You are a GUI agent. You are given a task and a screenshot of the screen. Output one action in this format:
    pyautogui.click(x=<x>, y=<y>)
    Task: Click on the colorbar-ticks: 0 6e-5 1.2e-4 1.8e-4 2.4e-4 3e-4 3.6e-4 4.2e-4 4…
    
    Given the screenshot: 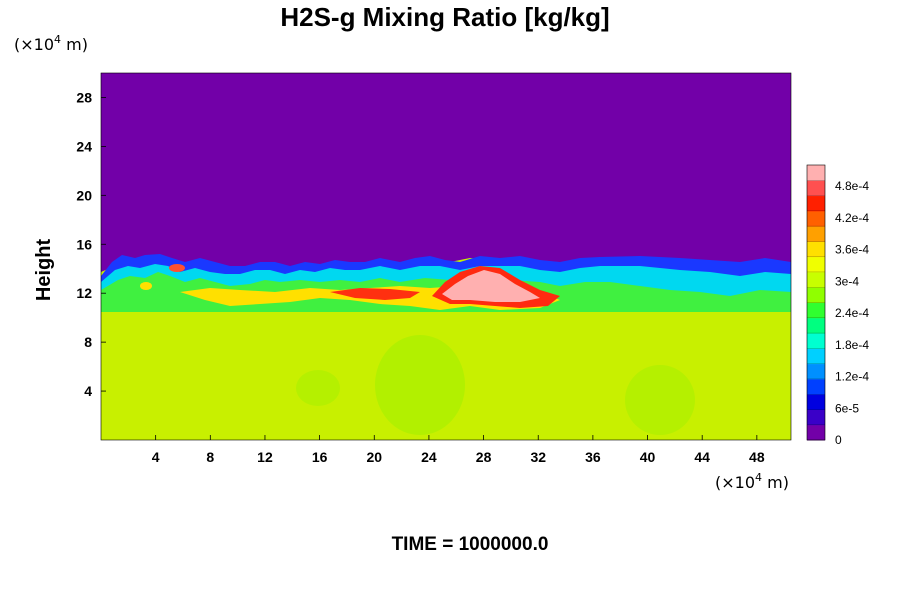 What is the action you would take?
    pyautogui.click(x=852, y=313)
    